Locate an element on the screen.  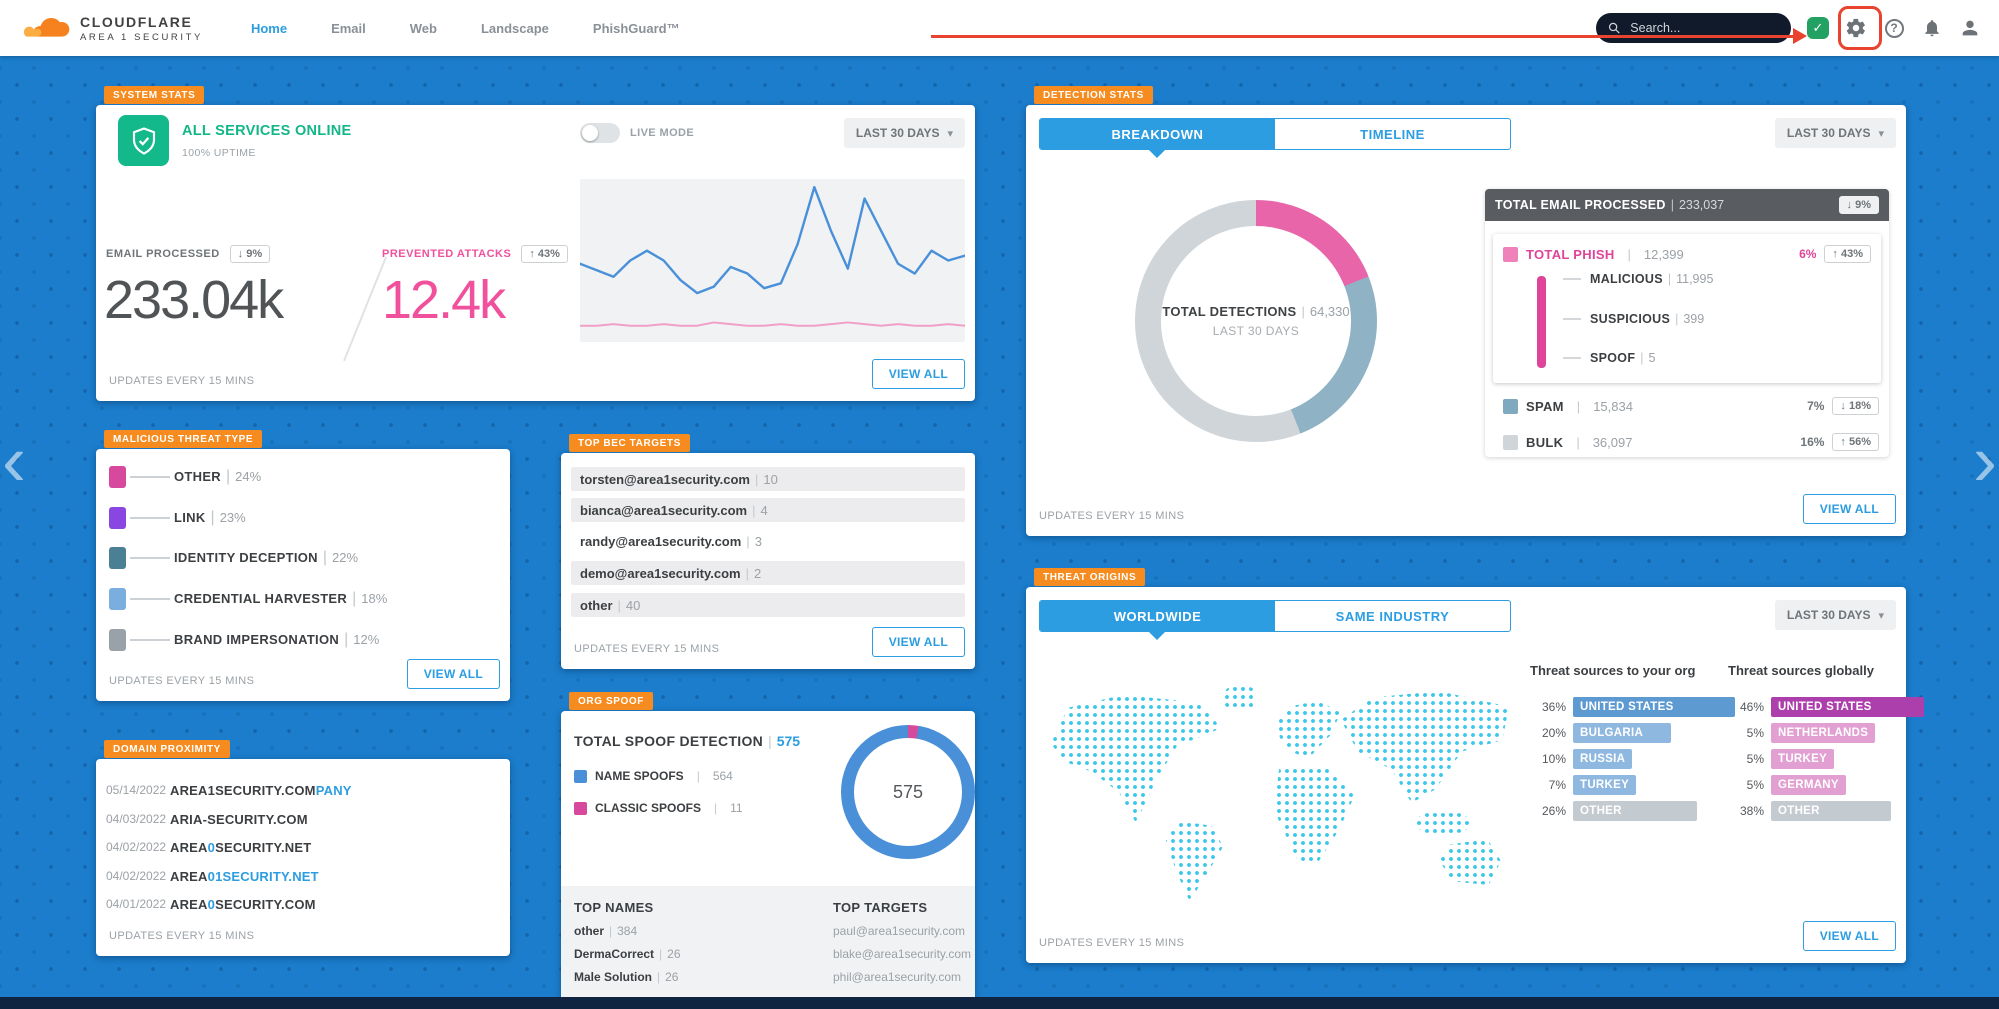
threat-origins-tabs: WORLDWIDE SAME INDUSTRY is located at coordinates (1275, 616).